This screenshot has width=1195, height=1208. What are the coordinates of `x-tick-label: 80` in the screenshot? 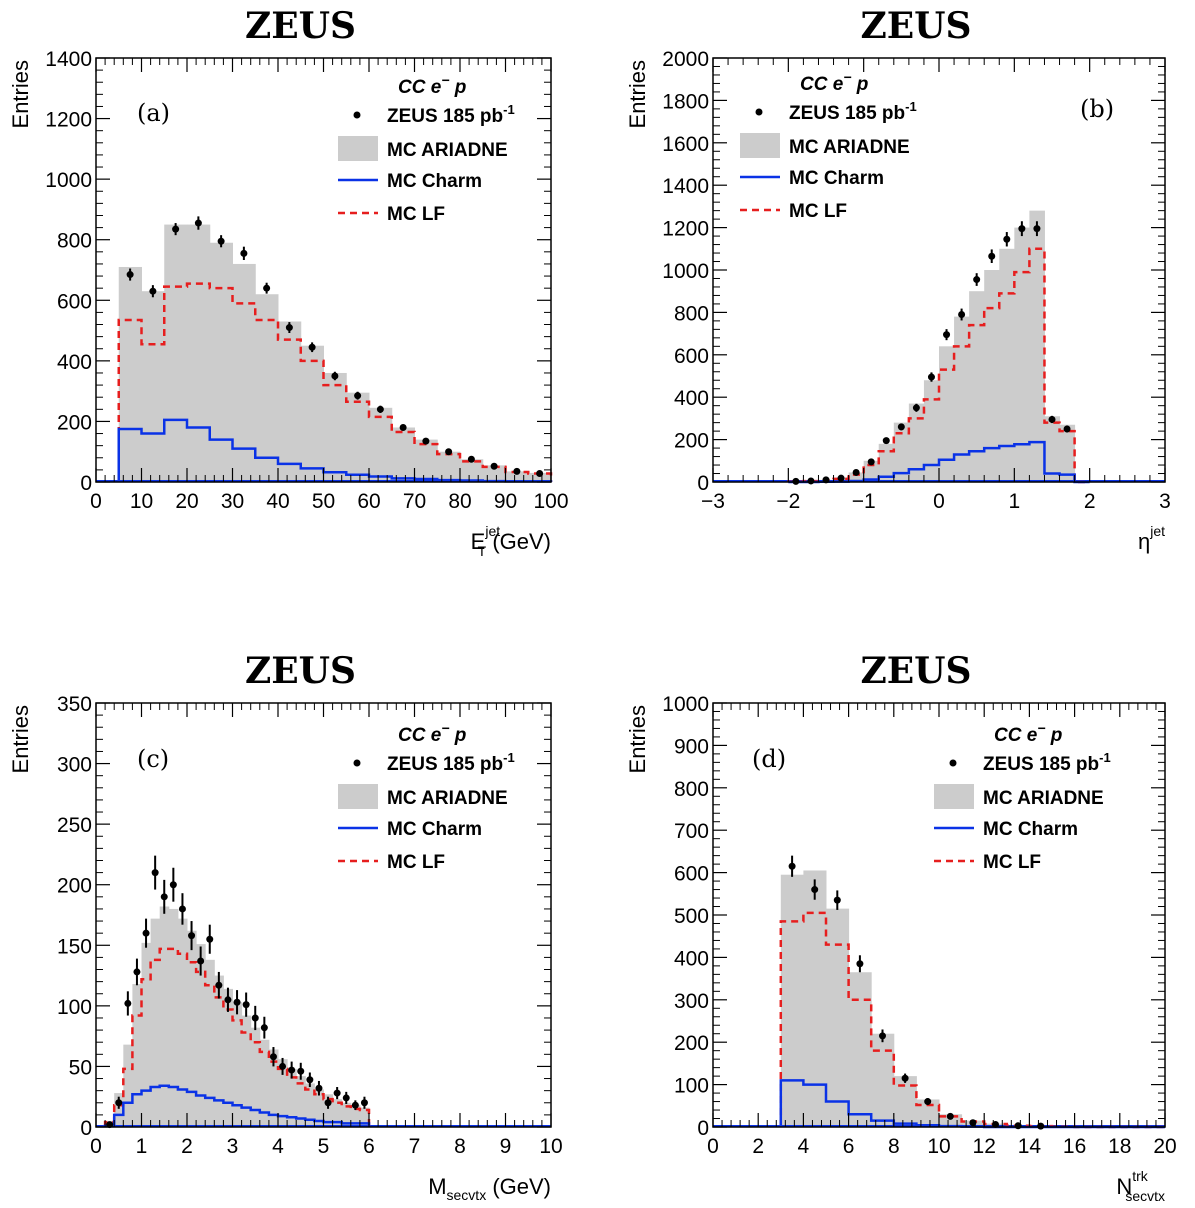 It's located at (459, 501).